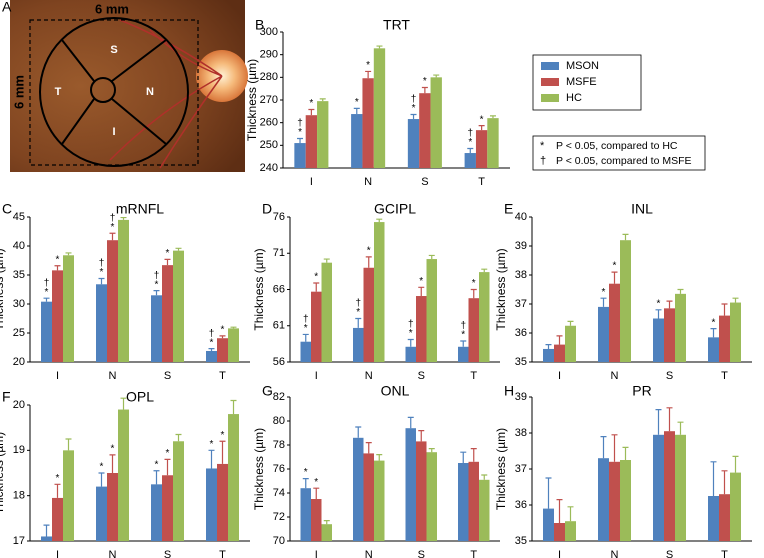  Describe the element at coordinates (269, 77) in the screenshot. I see `y-tick-label: 280` at that location.